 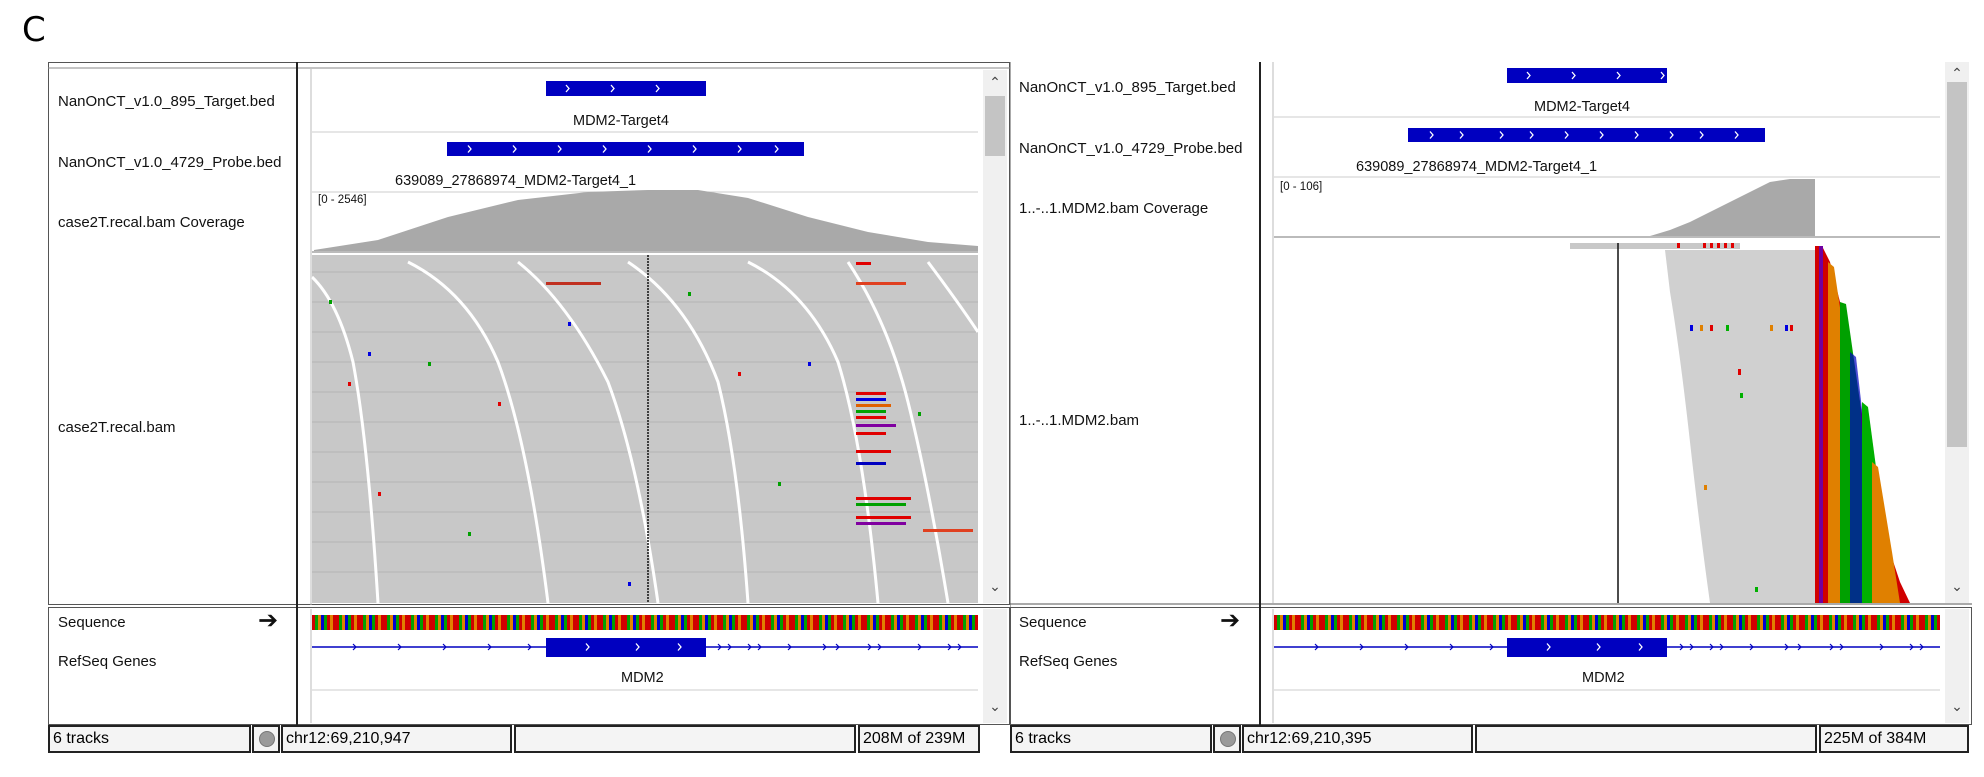 I want to click on alignment-reads, so click(x=1740, y=423).